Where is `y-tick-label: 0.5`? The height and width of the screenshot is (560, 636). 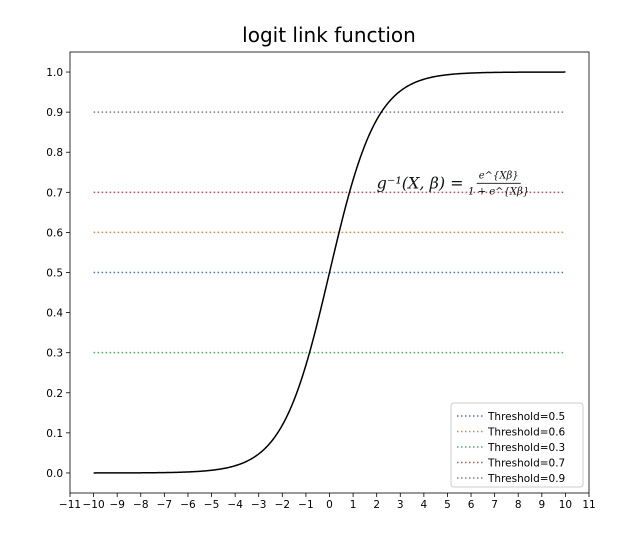
y-tick-label: 0.5 is located at coordinates (54, 274).